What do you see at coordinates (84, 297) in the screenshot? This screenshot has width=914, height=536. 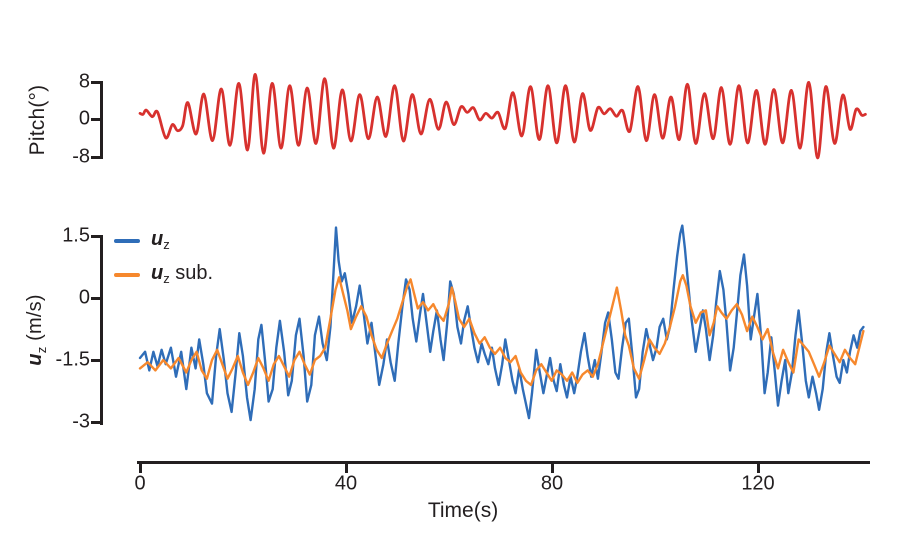 I see `uz-ytick-label-0: 0` at bounding box center [84, 297].